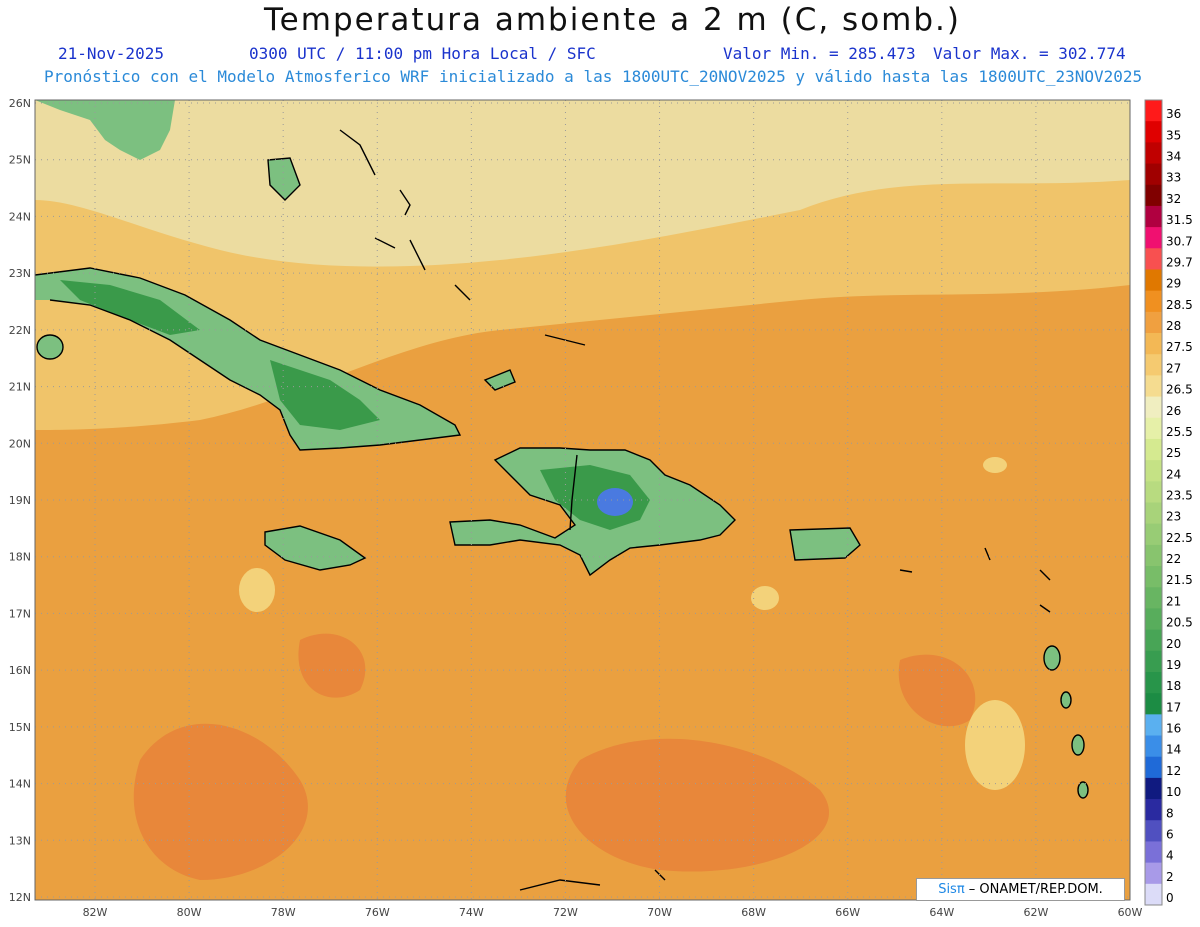 Image resolution: width=1200 pixels, height=927 pixels. What do you see at coordinates (941, 912) in the screenshot?
I see `longitude-label: 64W` at bounding box center [941, 912].